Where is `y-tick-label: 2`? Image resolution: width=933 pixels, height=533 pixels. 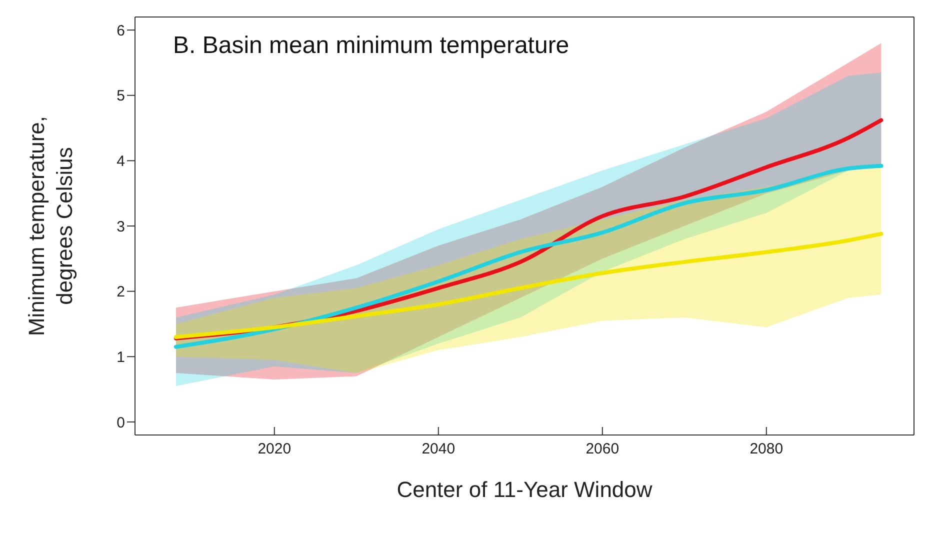
y-tick-label: 2 is located at coordinates (120, 292).